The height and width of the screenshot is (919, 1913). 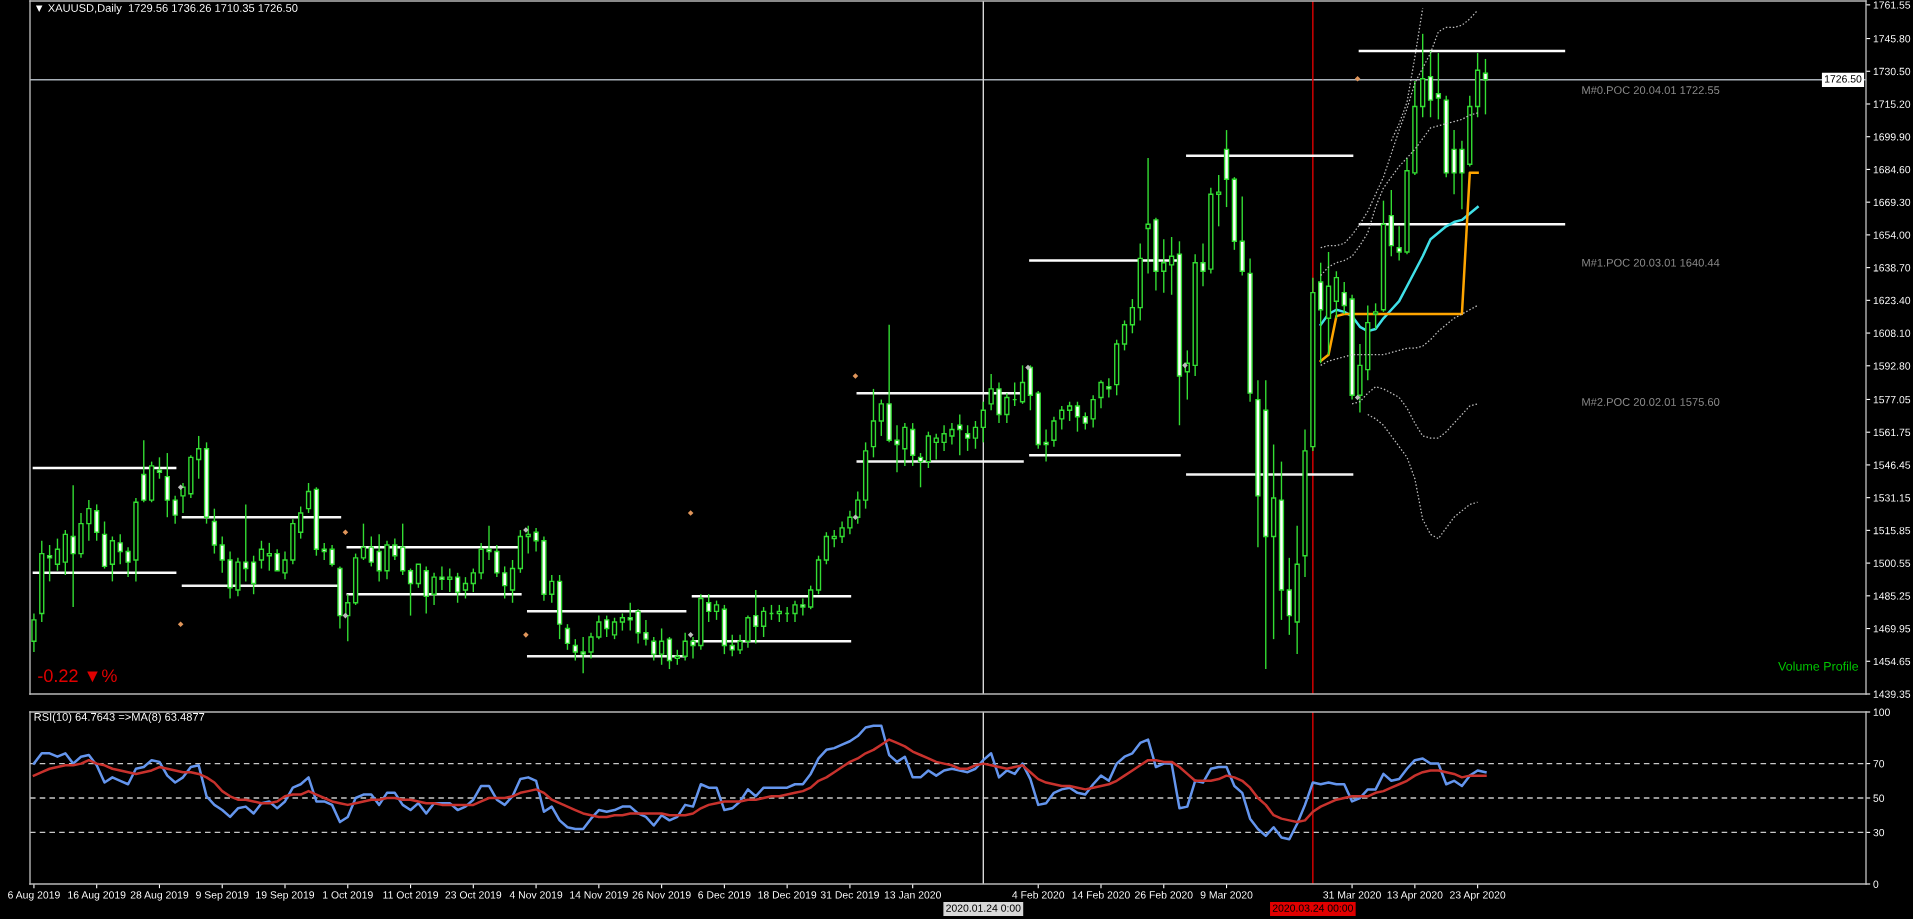 I want to click on y-tick-label: 1730.50, so click(x=1892, y=71).